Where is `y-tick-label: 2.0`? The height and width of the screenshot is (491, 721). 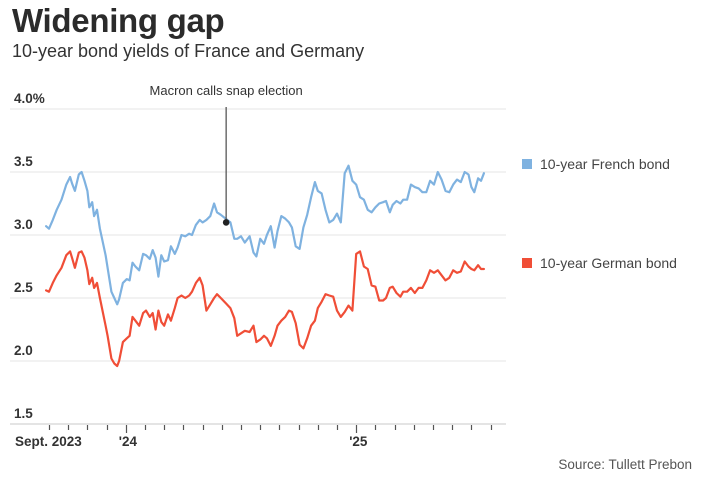 y-tick-label: 2.0 is located at coordinates (23, 350).